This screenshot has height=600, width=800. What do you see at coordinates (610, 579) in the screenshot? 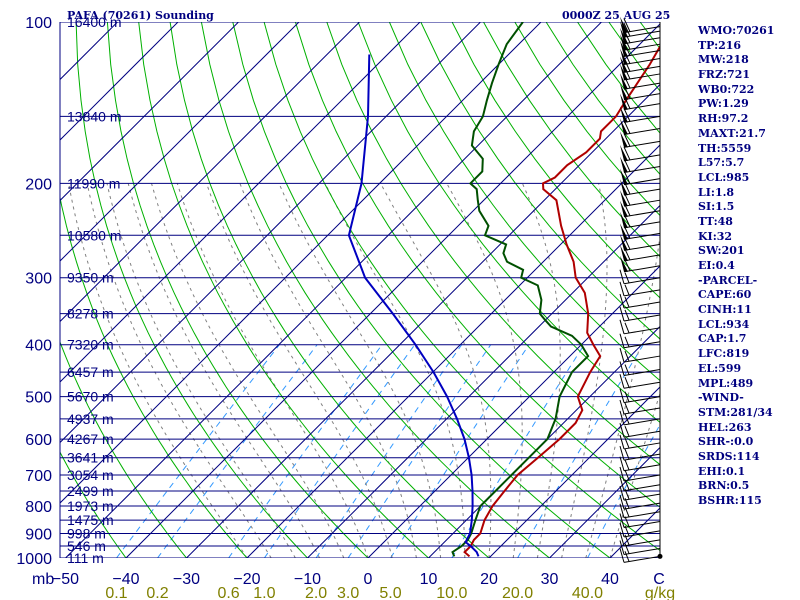
I see `temperature-tick-label: 40` at bounding box center [610, 579].